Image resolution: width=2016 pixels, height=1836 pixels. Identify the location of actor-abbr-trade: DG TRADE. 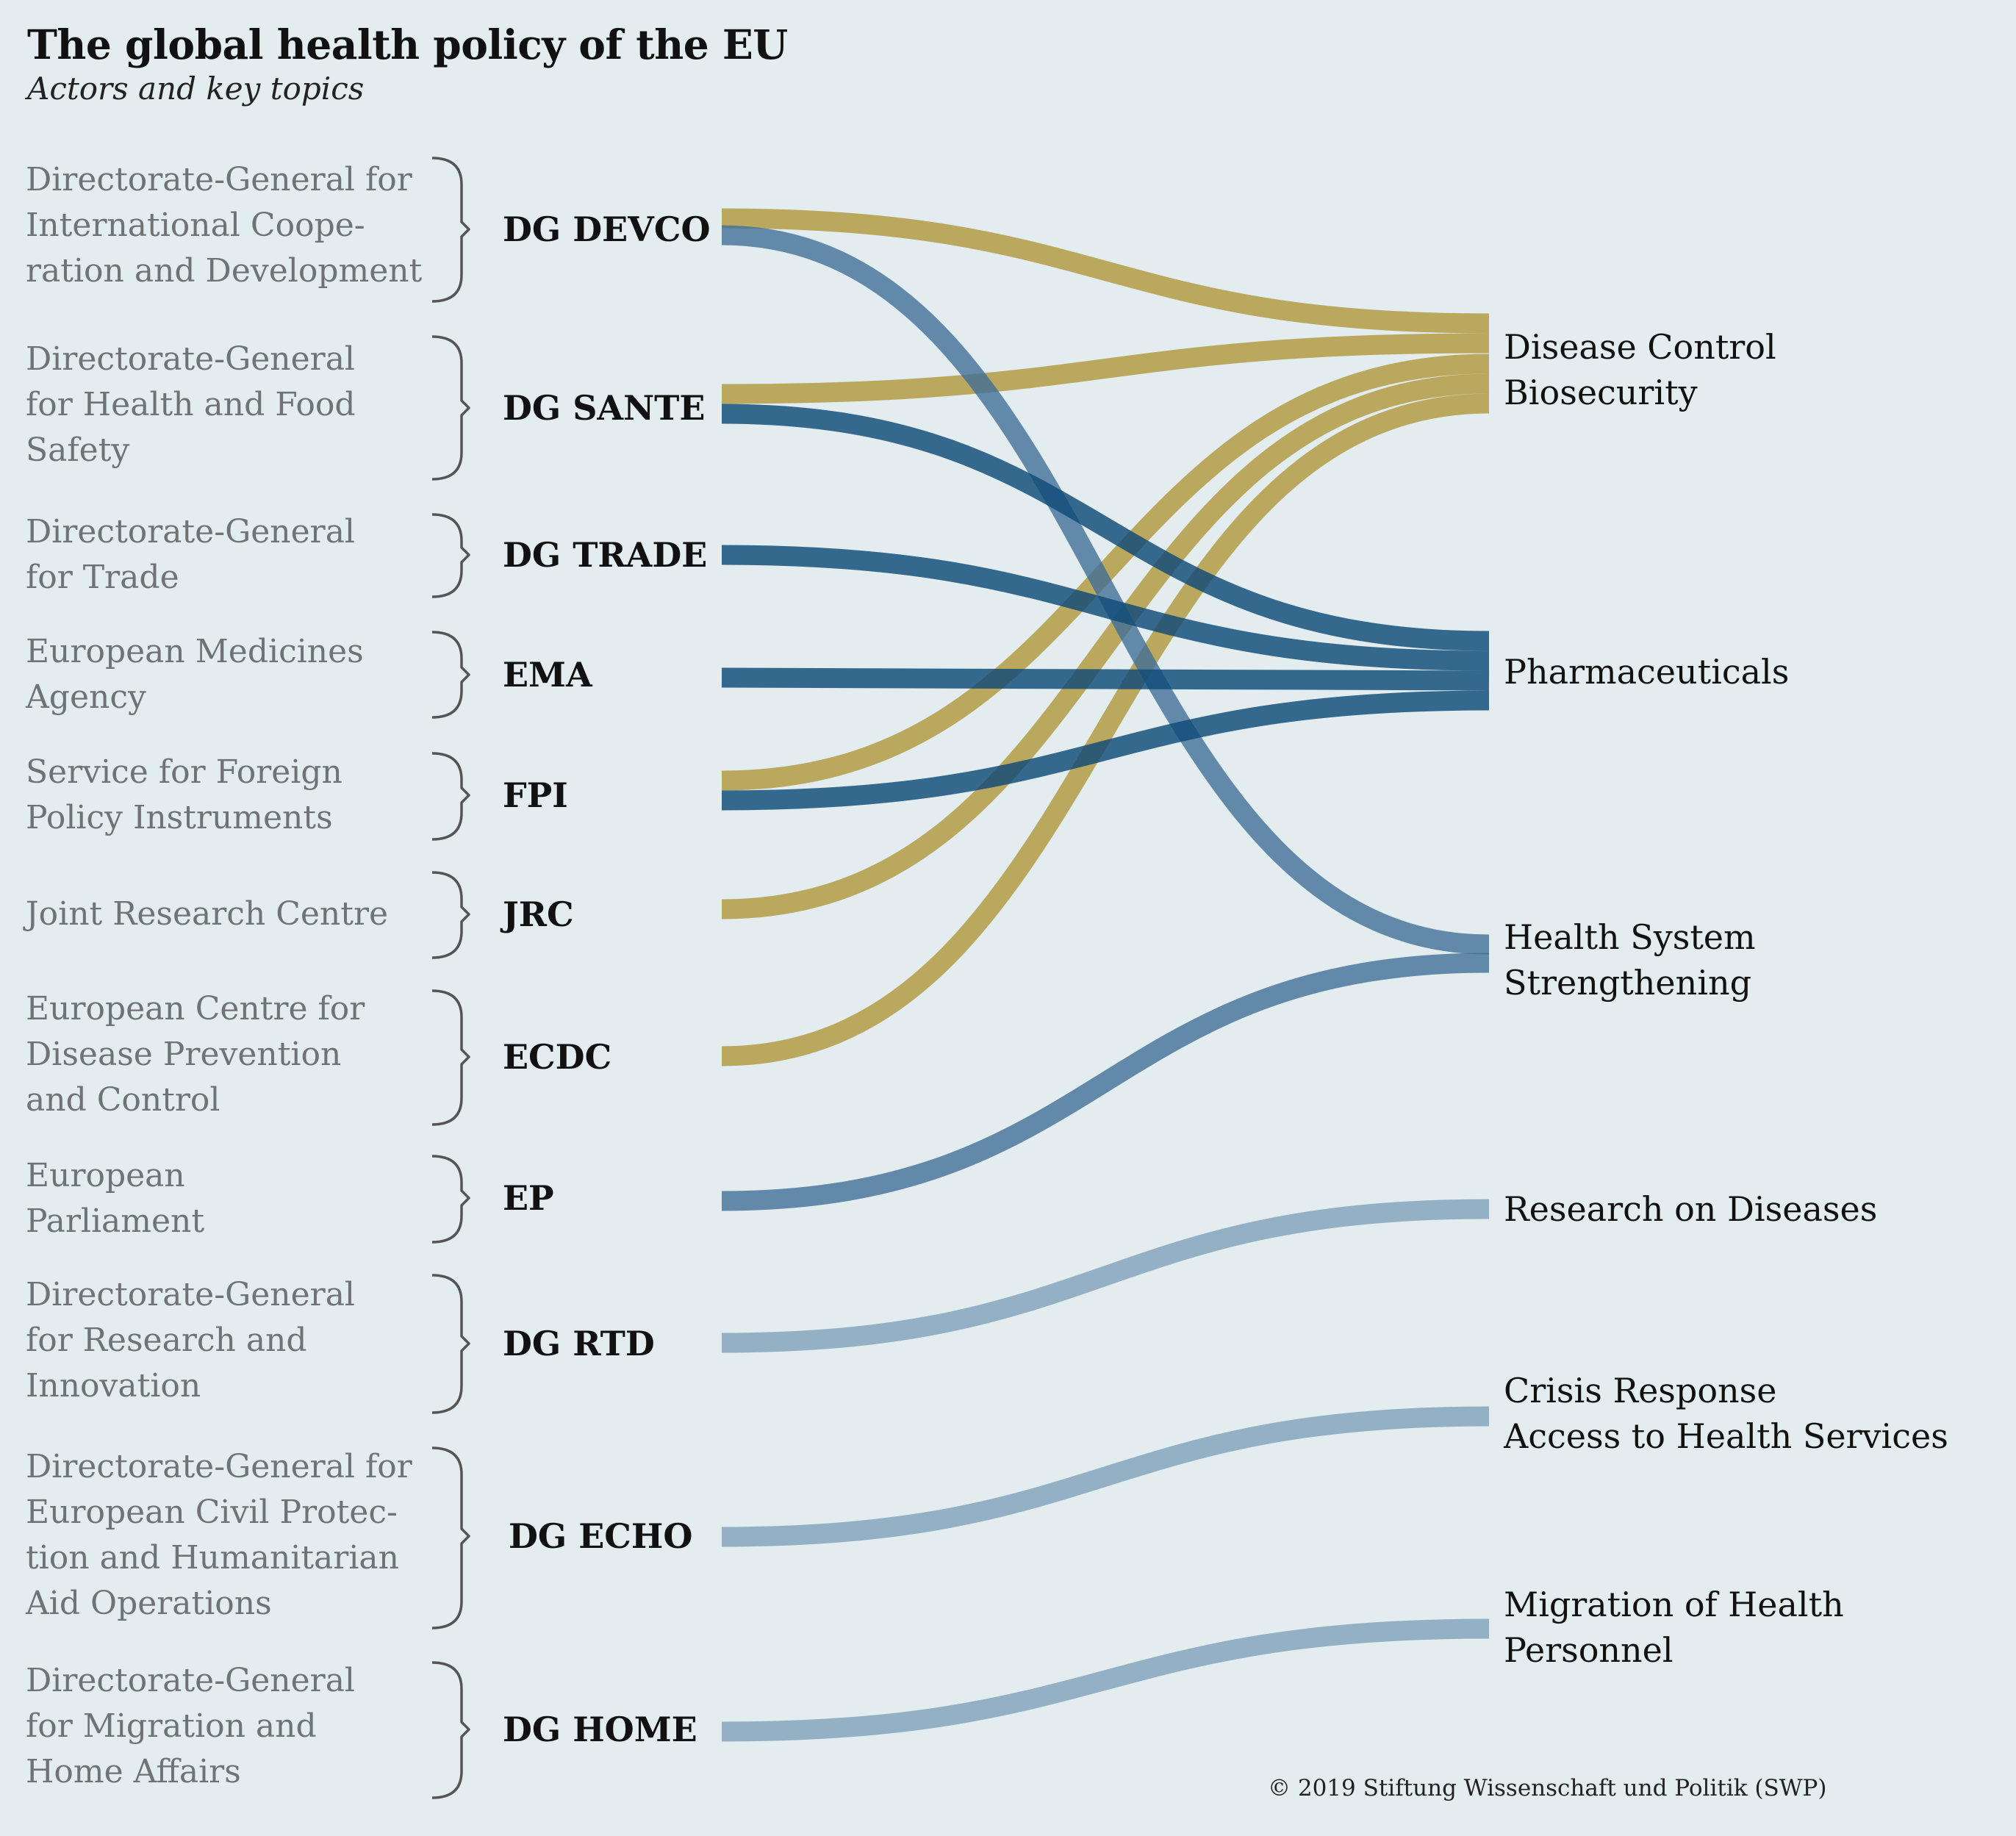
(605, 555).